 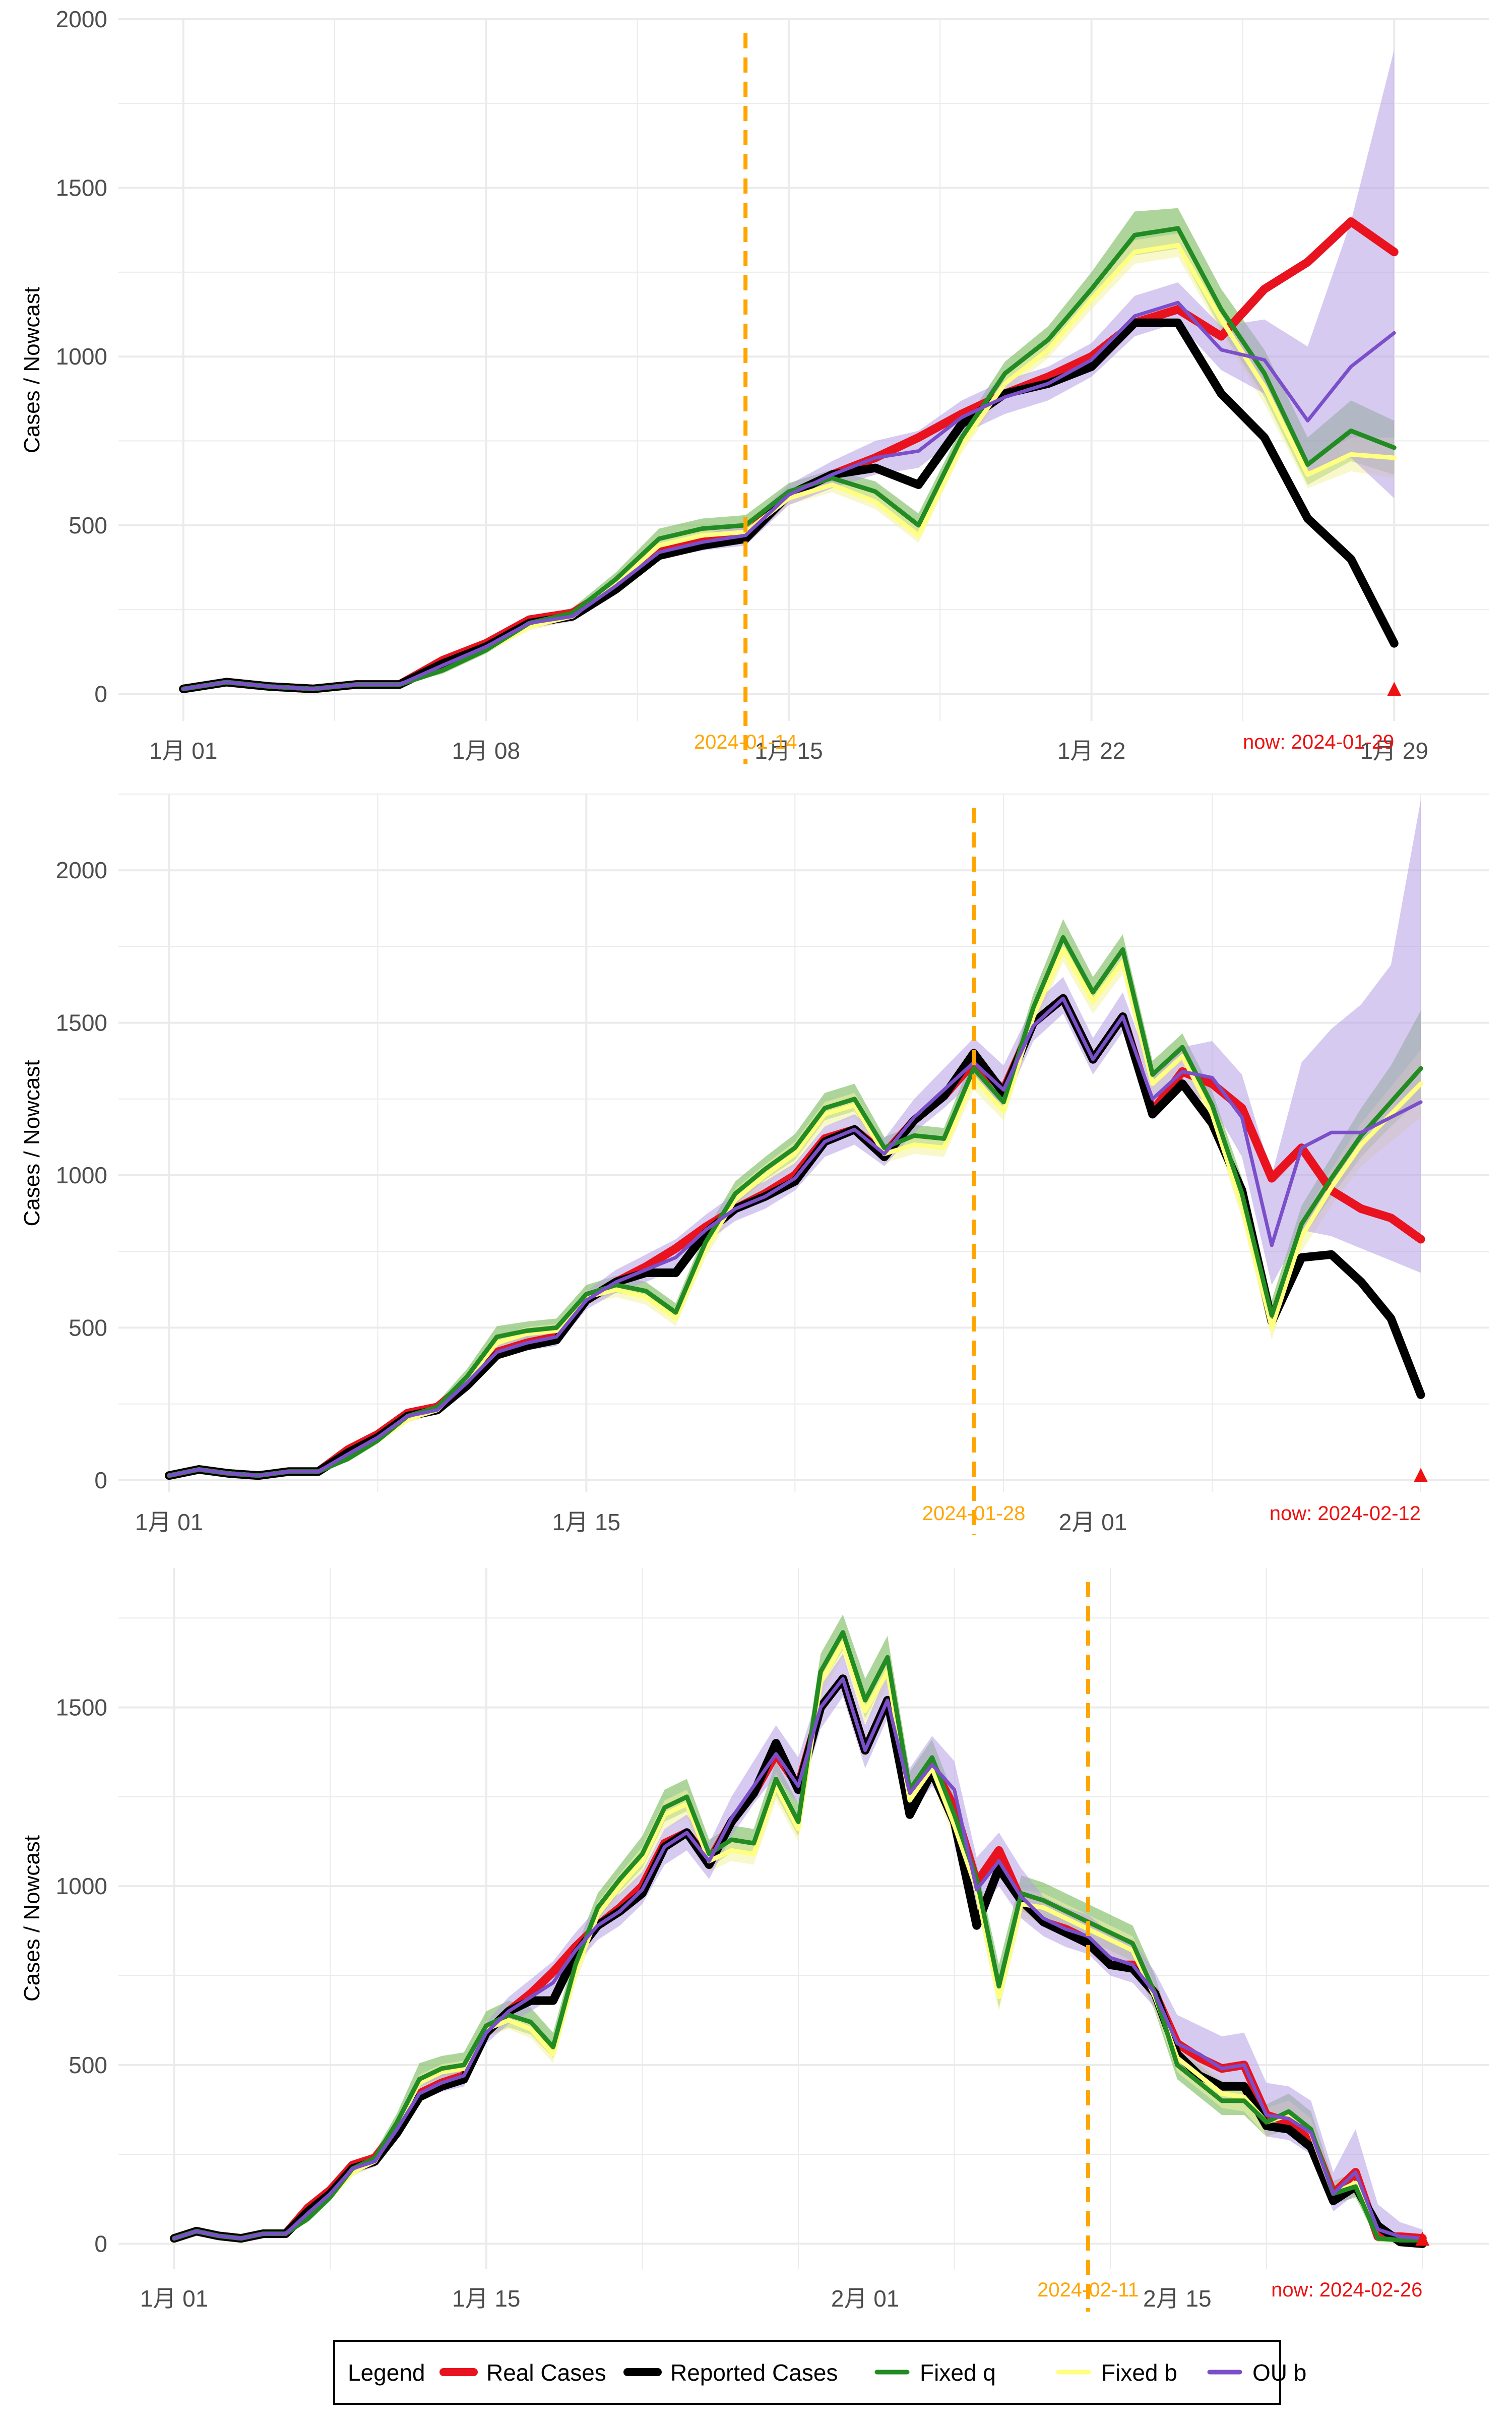 What do you see at coordinates (1318, 742) in the screenshot?
I see `now-label: now: 2024-01-29` at bounding box center [1318, 742].